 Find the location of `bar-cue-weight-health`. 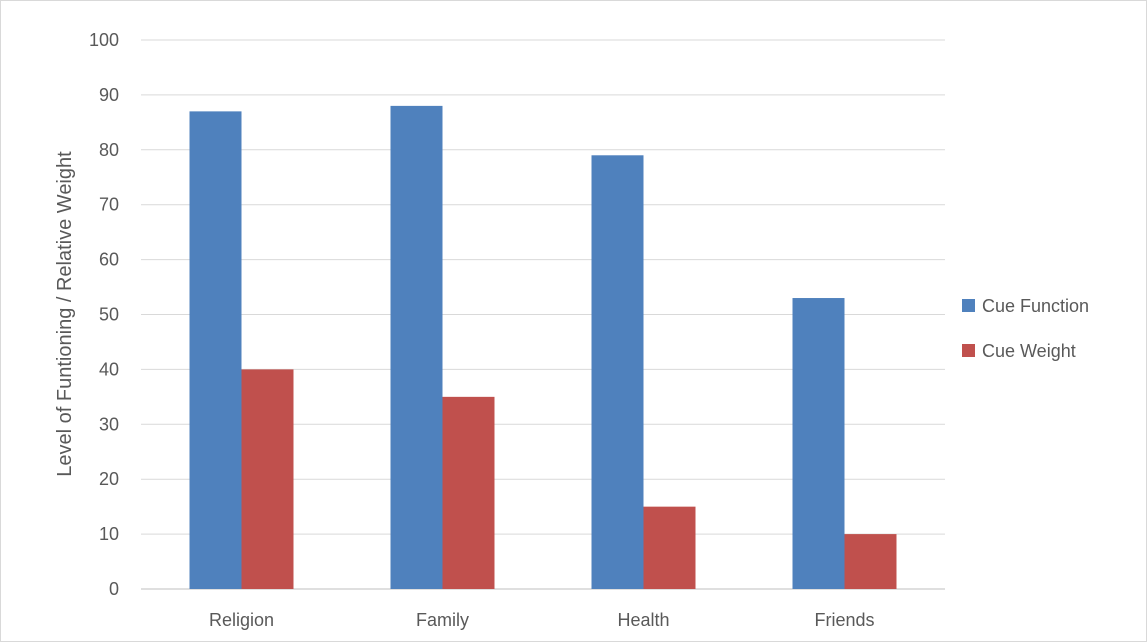

bar-cue-weight-health is located at coordinates (669, 547).